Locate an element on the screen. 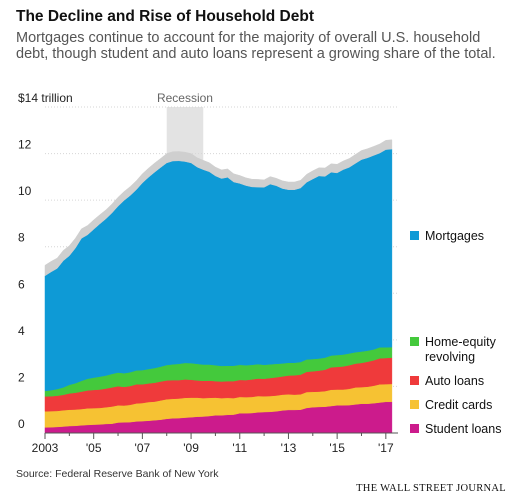 This screenshot has height=497, width=520. x-tick-label: 2003 is located at coordinates (45, 448).